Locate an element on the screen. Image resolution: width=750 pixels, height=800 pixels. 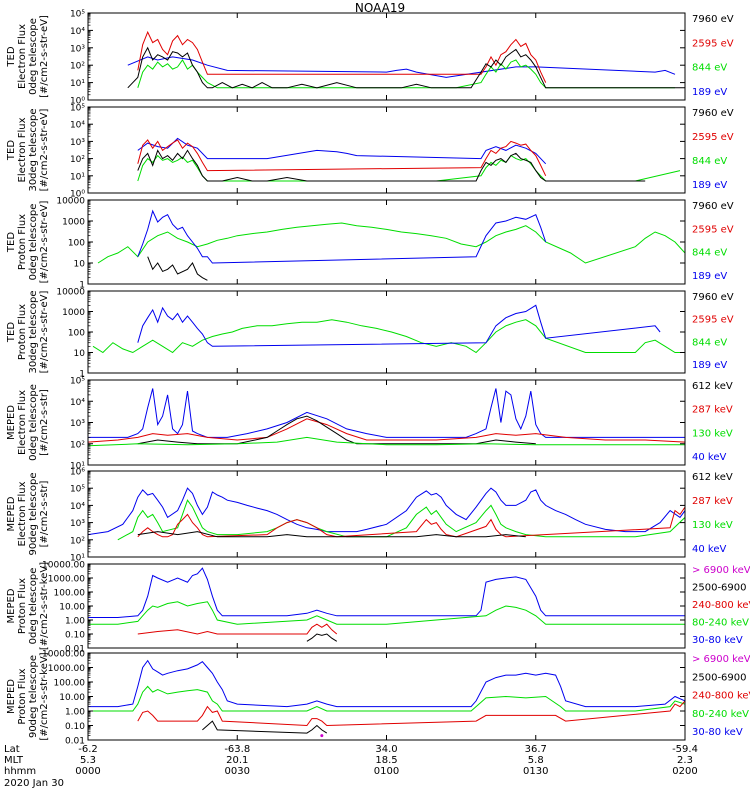
y-tick-label: 10 is located at coordinates (80, 265).